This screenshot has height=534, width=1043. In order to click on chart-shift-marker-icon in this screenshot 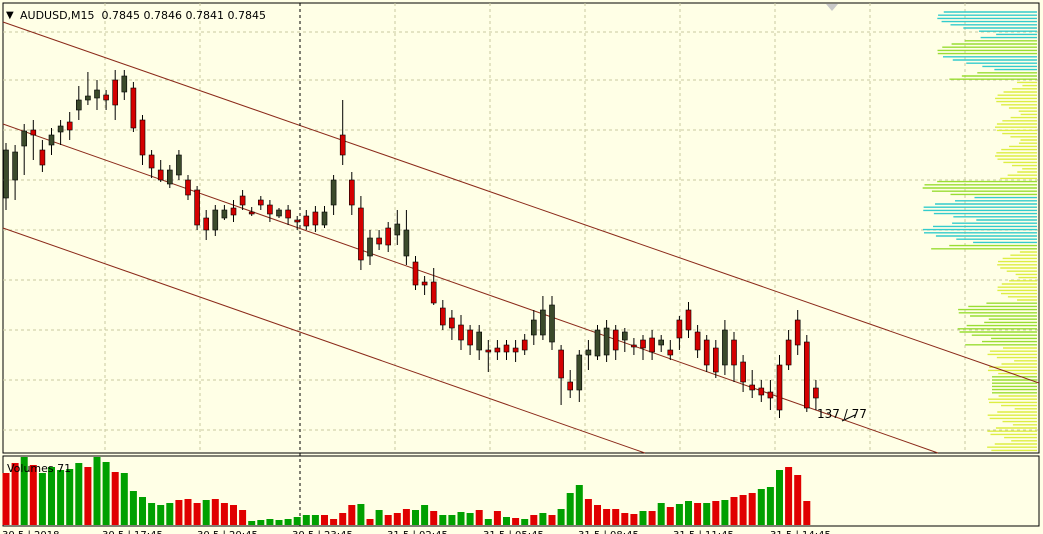, I will do `click(832, 7)`.